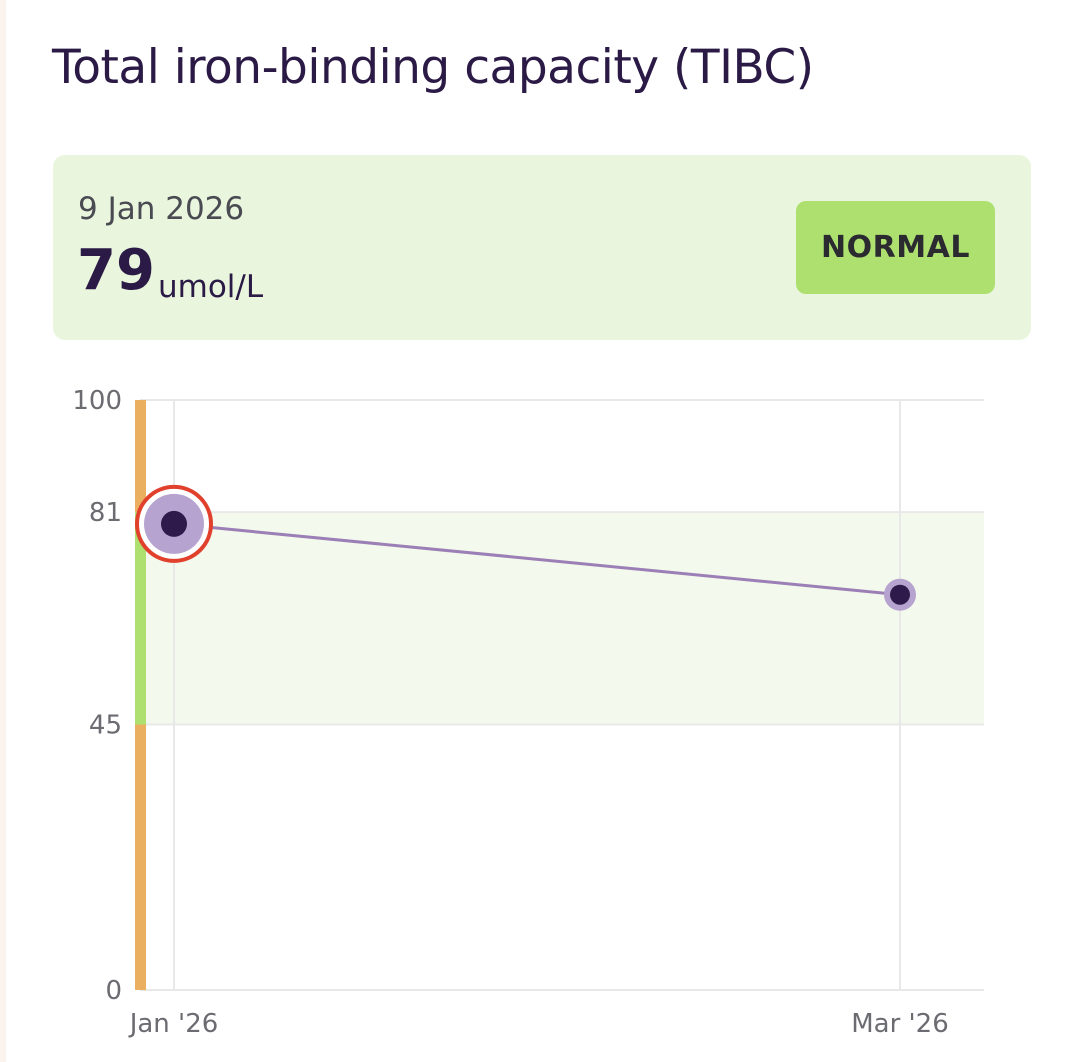 Image resolution: width=1078 pixels, height=1062 pixels. What do you see at coordinates (537, 559) in the screenshot?
I see `series-line` at bounding box center [537, 559].